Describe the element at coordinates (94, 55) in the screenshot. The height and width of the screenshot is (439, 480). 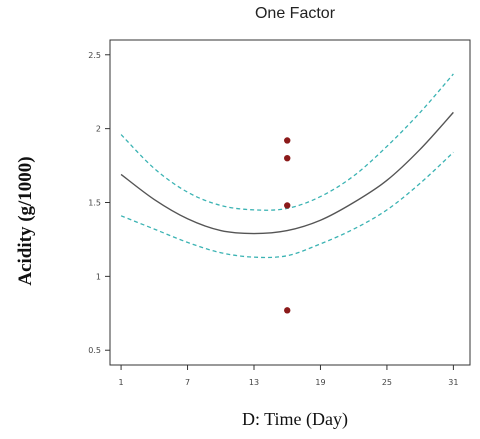
I see `y-tick-label: 2.5` at that location.